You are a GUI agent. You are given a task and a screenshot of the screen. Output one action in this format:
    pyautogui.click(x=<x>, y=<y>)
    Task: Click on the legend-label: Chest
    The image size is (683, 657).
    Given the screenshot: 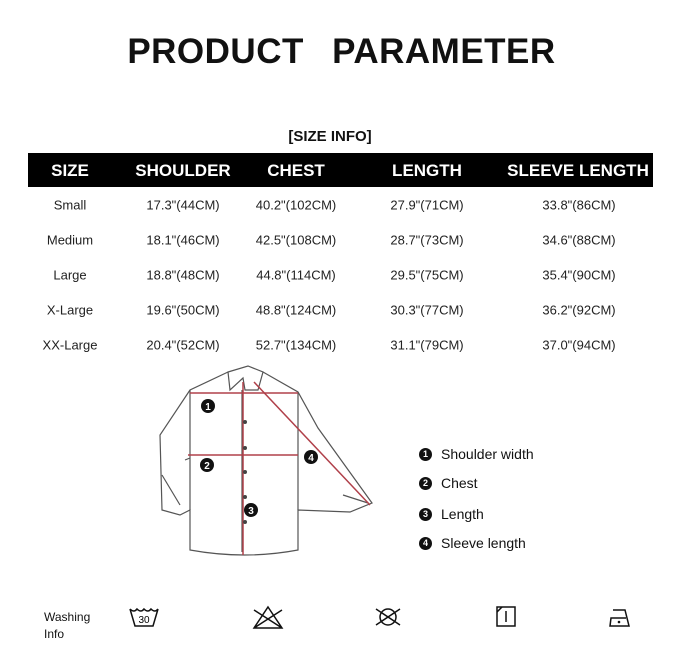 What is the action you would take?
    pyautogui.click(x=459, y=483)
    